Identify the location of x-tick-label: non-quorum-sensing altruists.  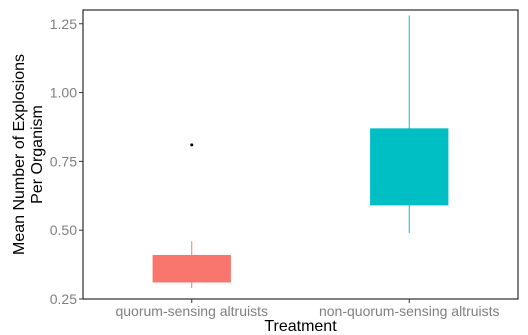
(409, 311).